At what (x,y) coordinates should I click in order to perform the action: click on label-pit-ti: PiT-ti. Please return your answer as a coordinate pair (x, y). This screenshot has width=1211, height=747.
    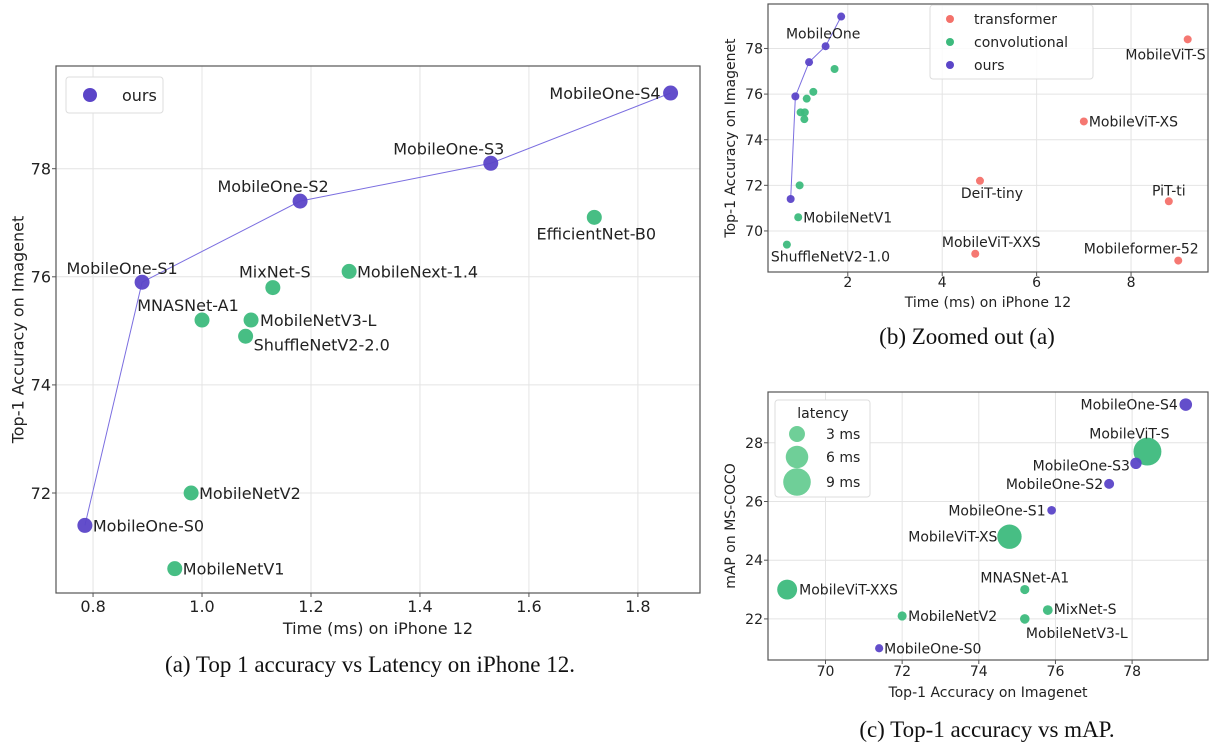
    Looking at the image, I should click on (1169, 191).